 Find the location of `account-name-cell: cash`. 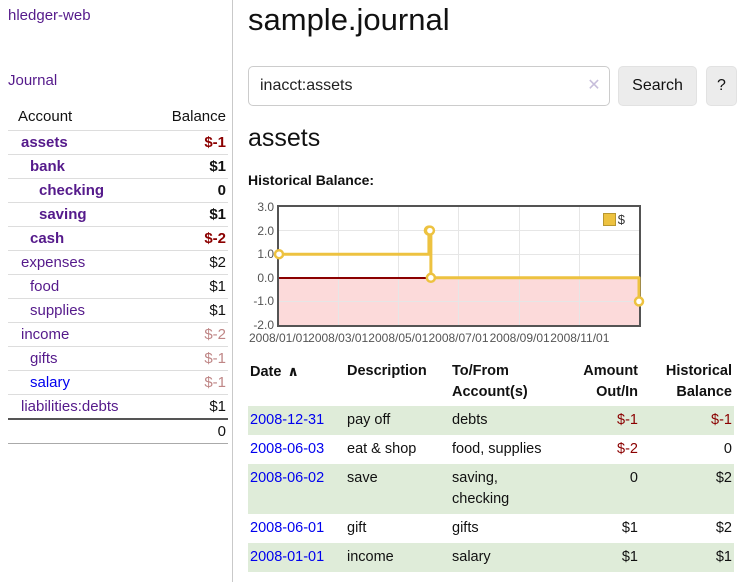

account-name-cell: cash is located at coordinates (77, 238).